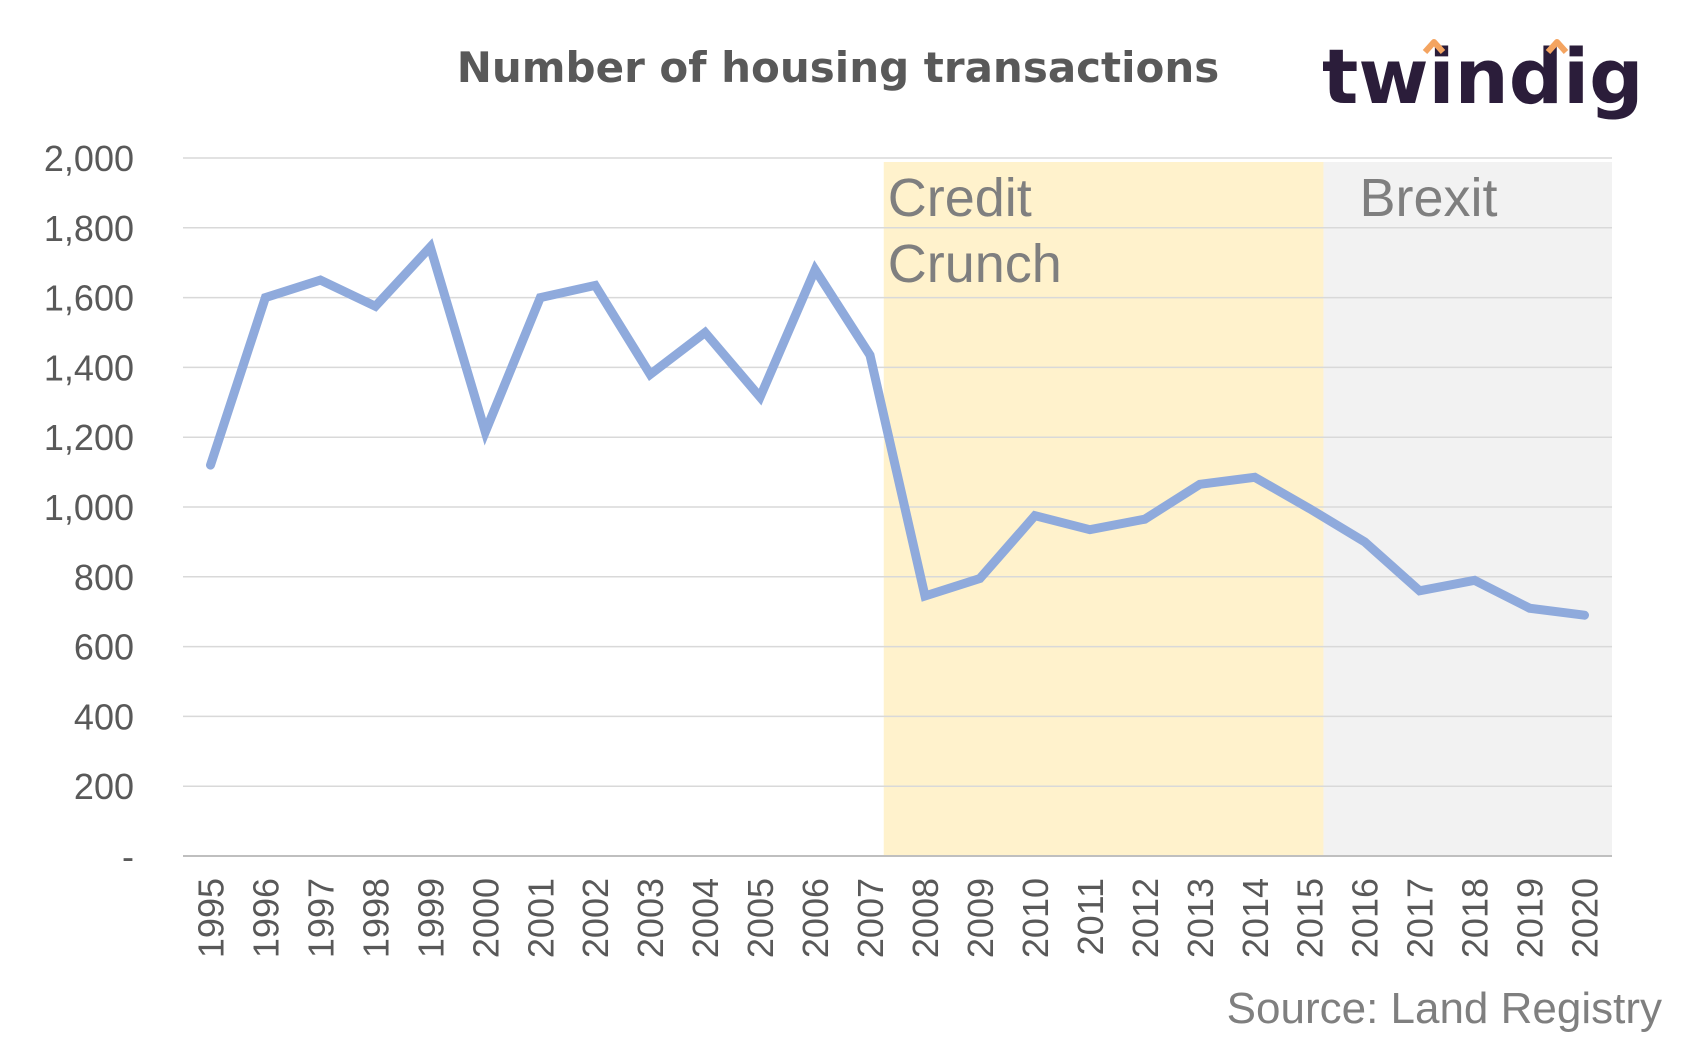  Describe the element at coordinates (485, 918) in the screenshot. I see `x-tick-label: 2000` at that location.